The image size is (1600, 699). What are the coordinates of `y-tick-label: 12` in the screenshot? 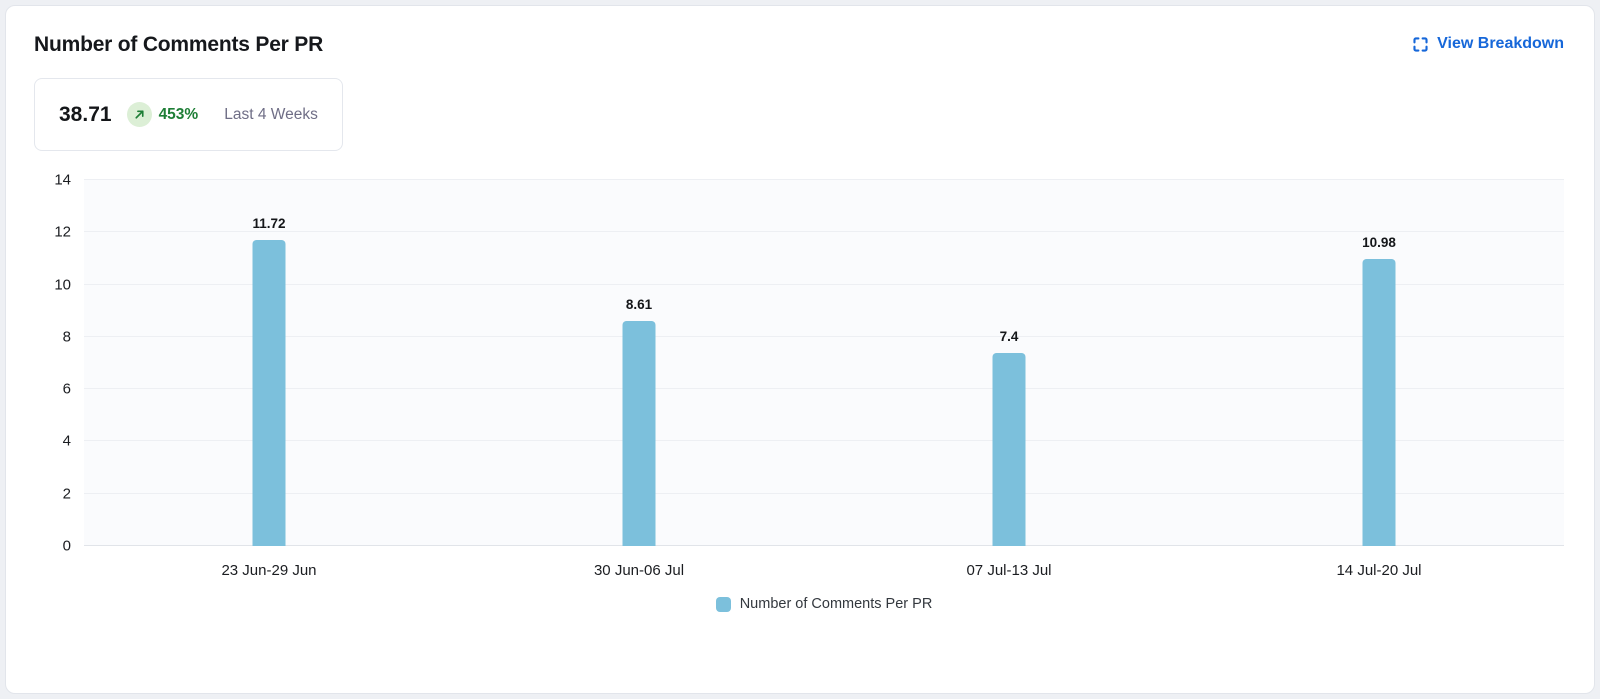 It's located at (62, 232).